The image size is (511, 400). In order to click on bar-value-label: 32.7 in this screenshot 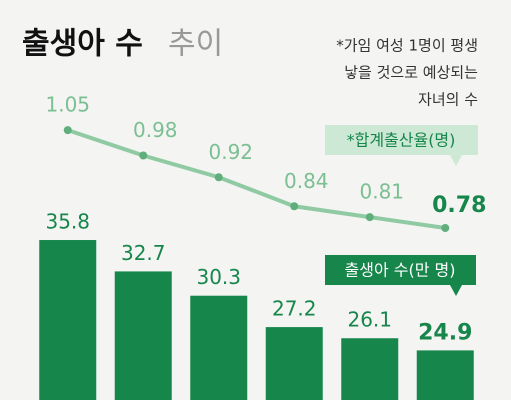, I will do `click(143, 253)`.